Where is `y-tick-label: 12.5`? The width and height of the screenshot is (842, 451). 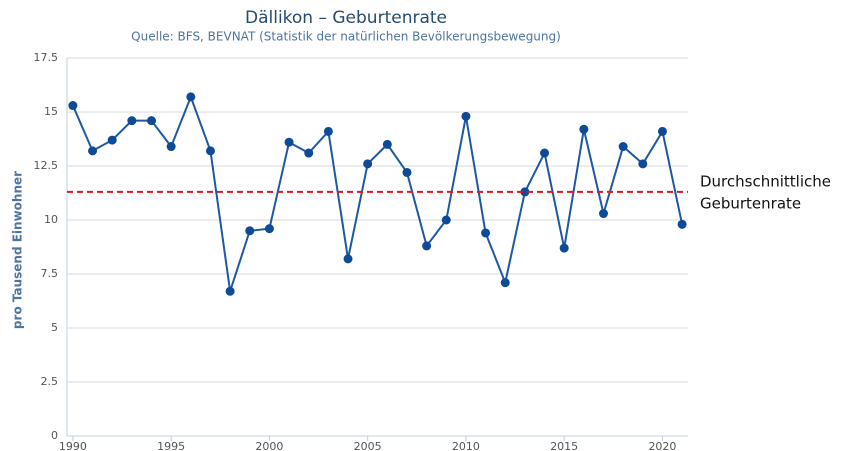
y-tick-label: 12.5 is located at coordinates (46, 165).